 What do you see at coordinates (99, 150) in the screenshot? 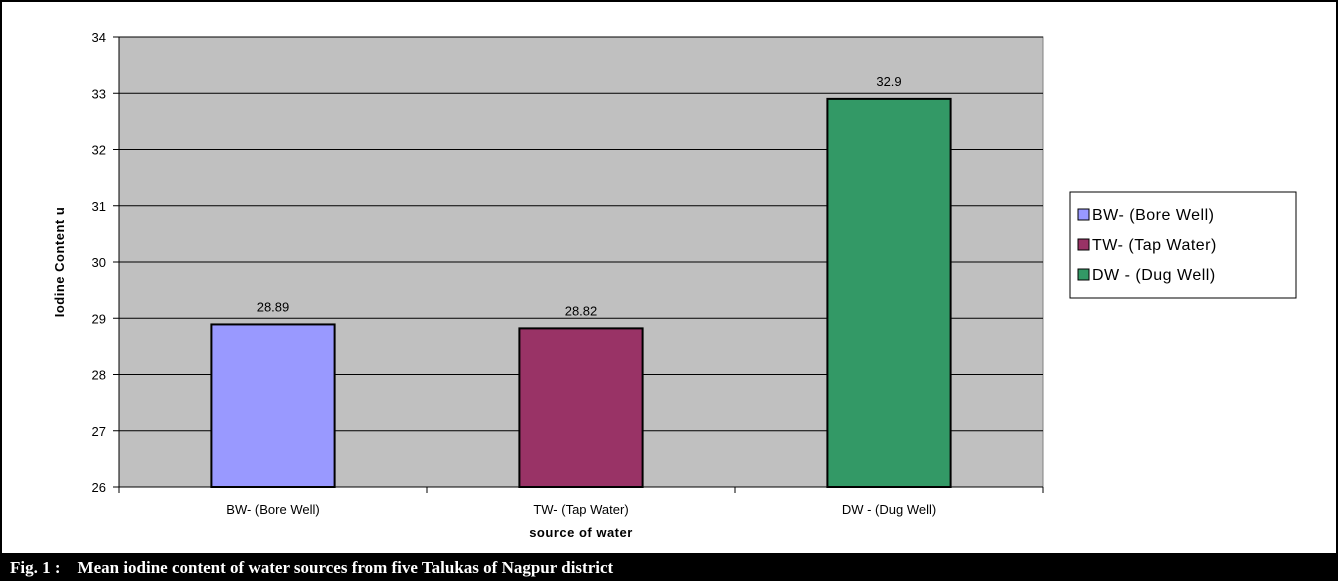
I see `y-tick-label: 32` at bounding box center [99, 150].